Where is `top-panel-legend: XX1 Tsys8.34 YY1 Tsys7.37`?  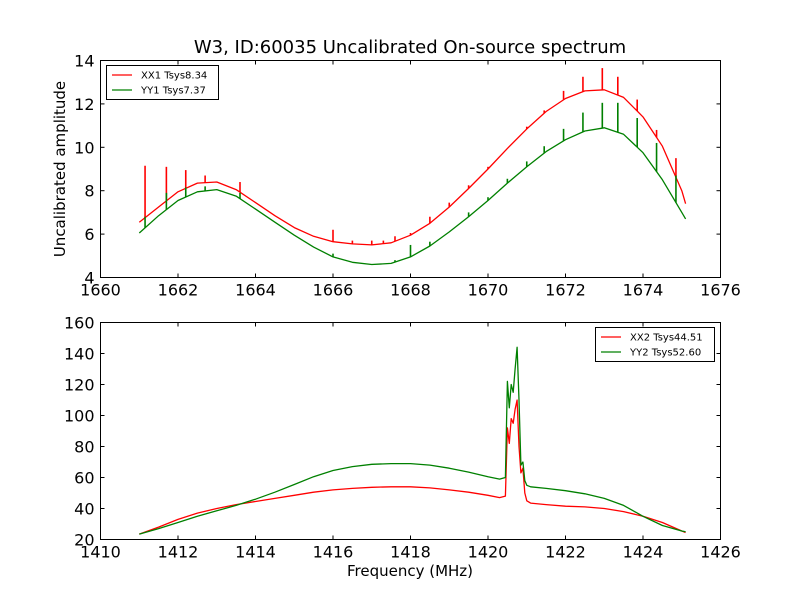
top-panel-legend: XX1 Tsys8.34 YY1 Tsys7.37 is located at coordinates (162, 82).